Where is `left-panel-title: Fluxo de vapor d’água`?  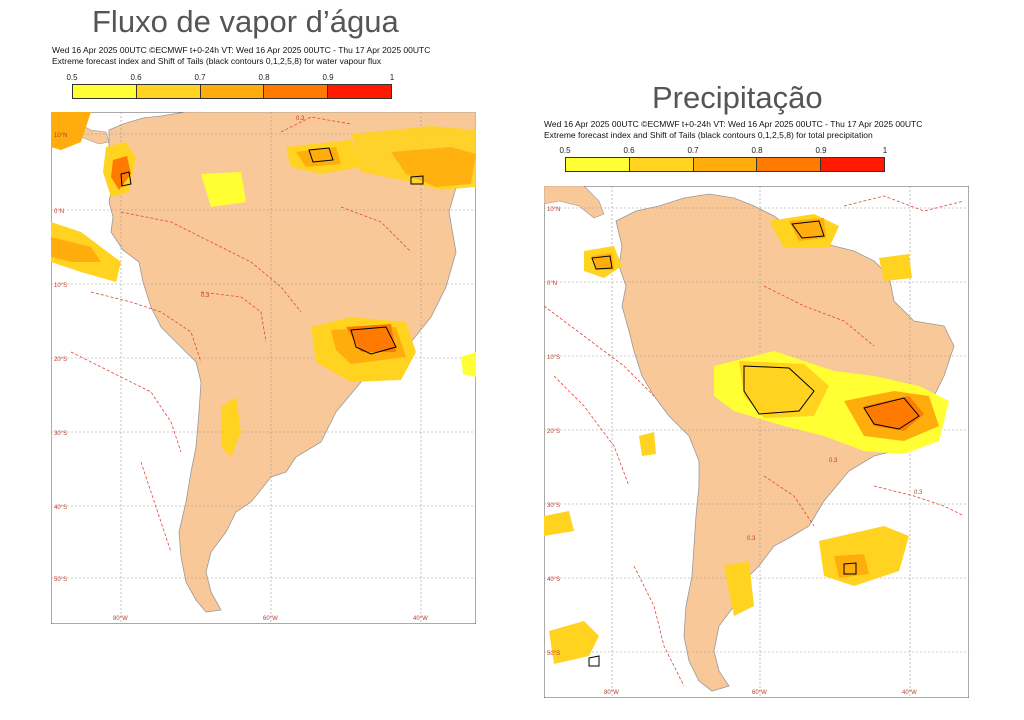
left-panel-title: Fluxo de vapor d’água is located at coordinates (245, 21).